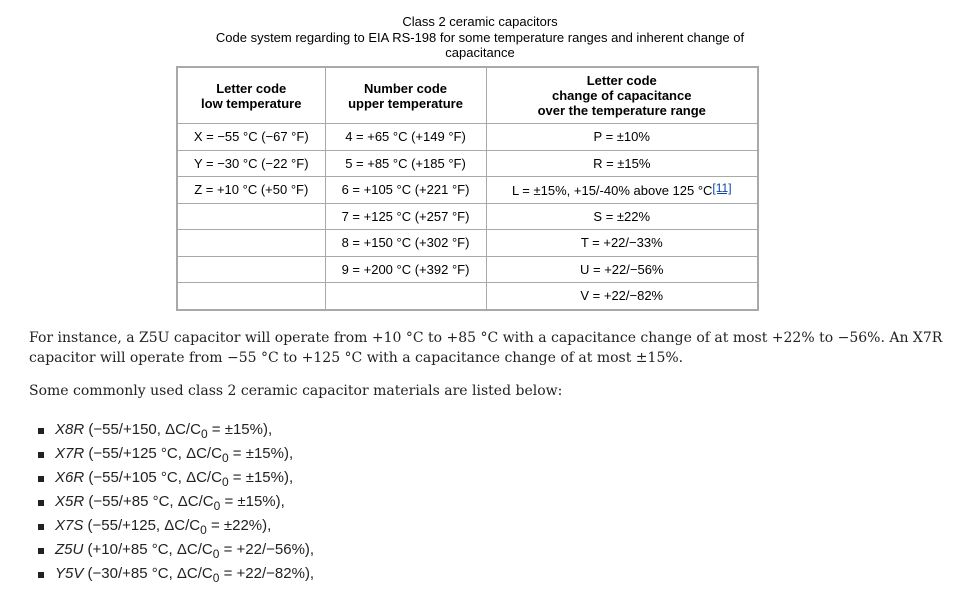  Describe the element at coordinates (480, 21) in the screenshot. I see `caption-title: Class 2 ceramic capacitors` at that location.